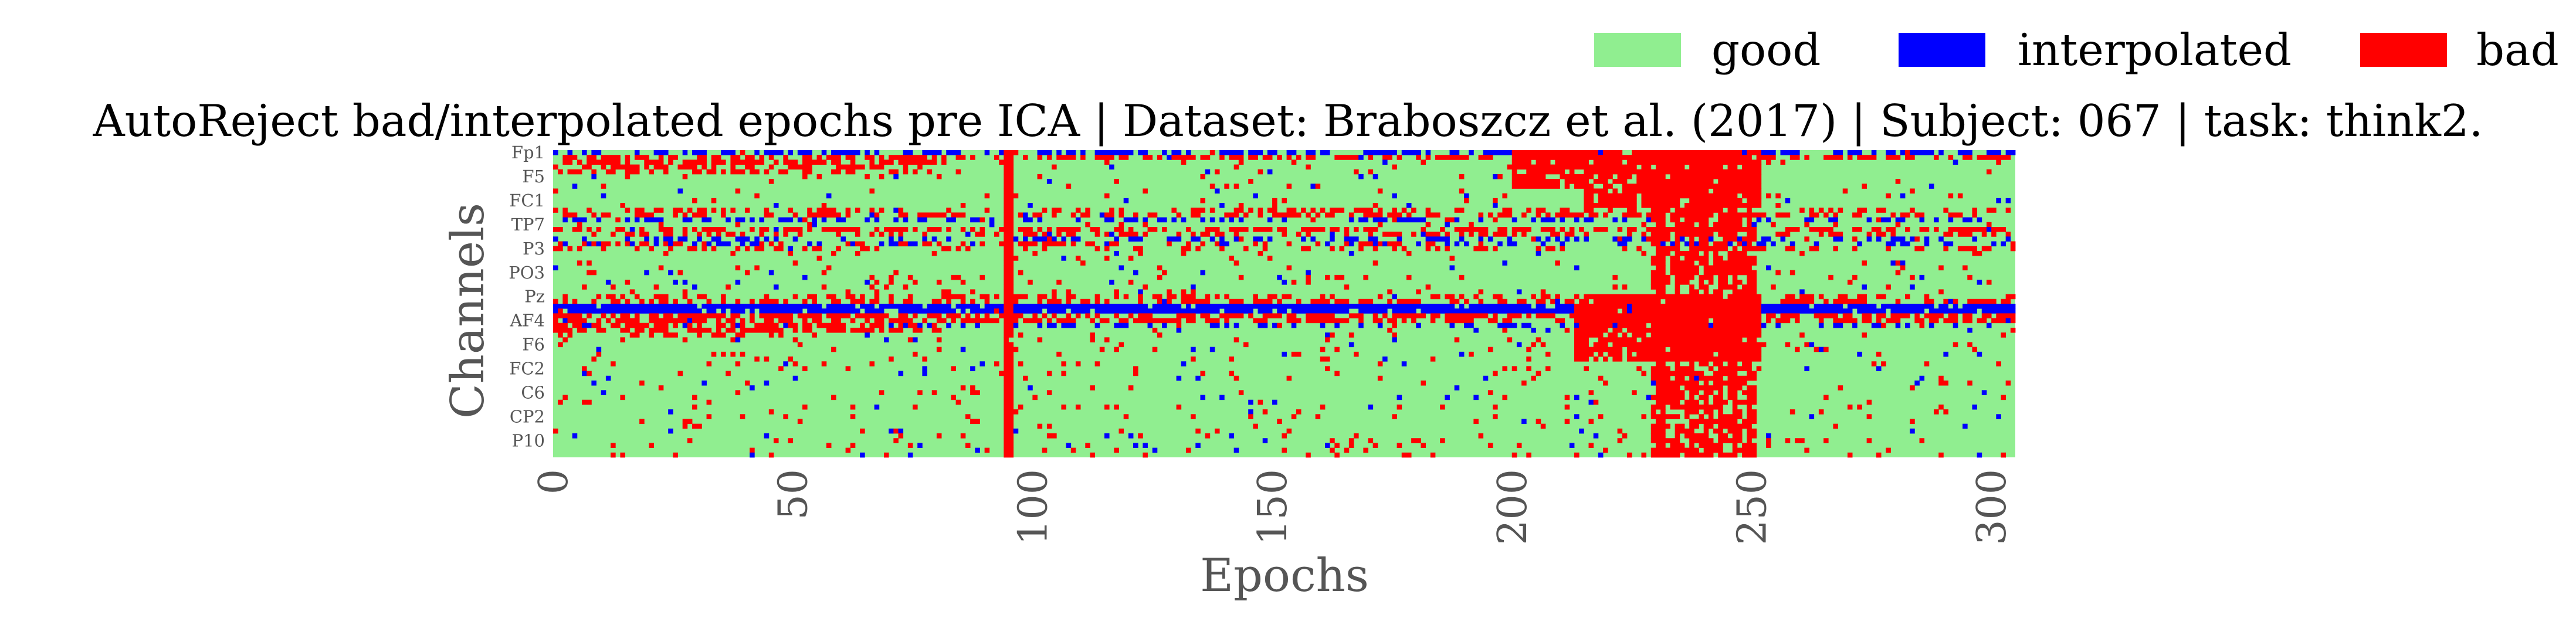  I want to click on legend-swatch-bad, so click(2403, 50).